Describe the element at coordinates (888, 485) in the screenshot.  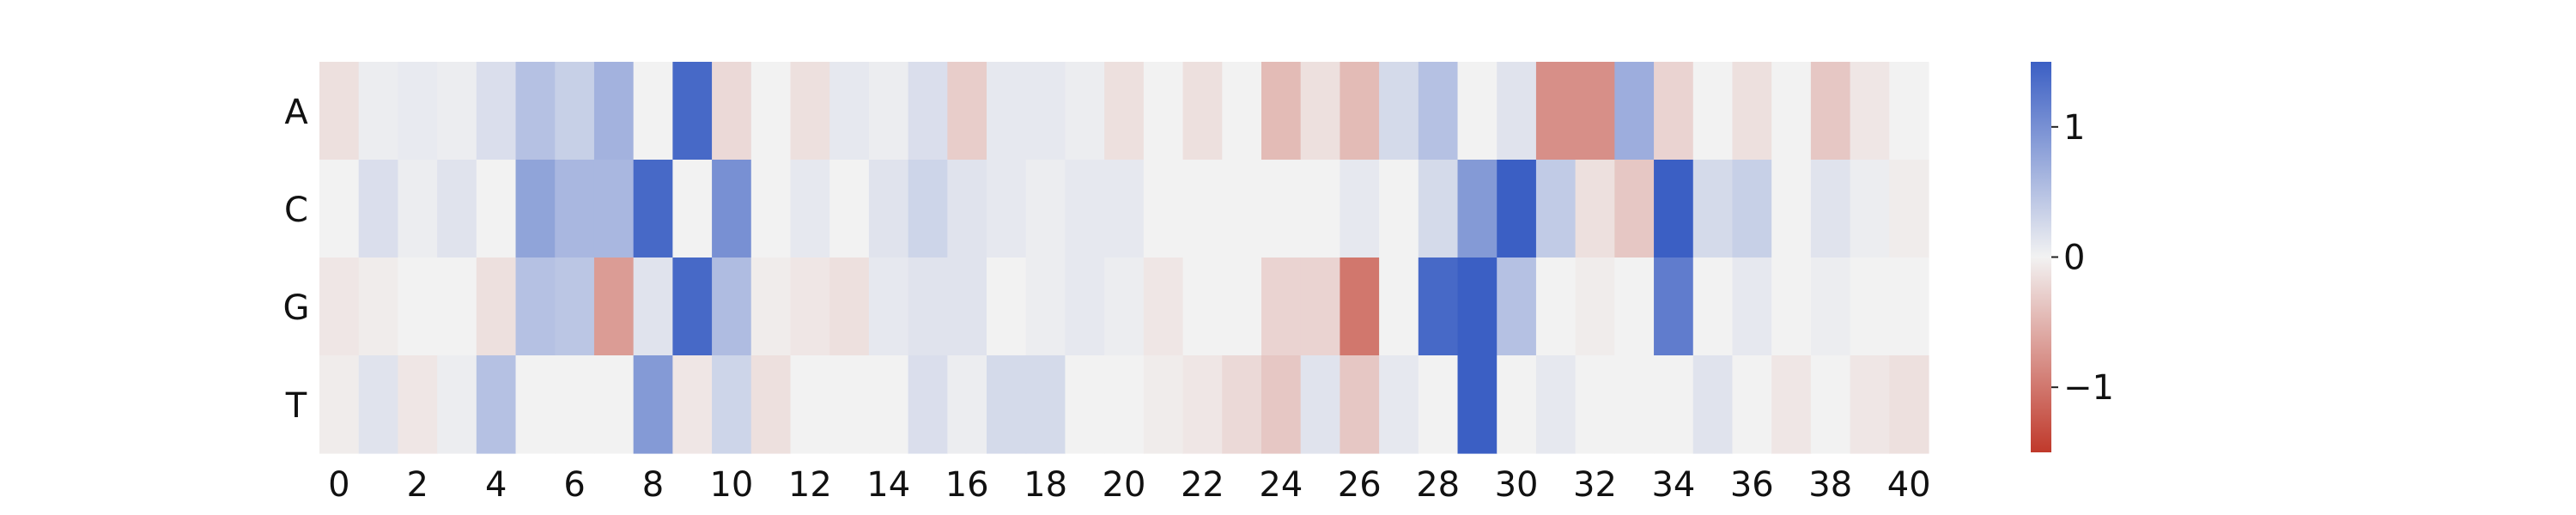
I see `x-tick-label-14: 14` at that location.